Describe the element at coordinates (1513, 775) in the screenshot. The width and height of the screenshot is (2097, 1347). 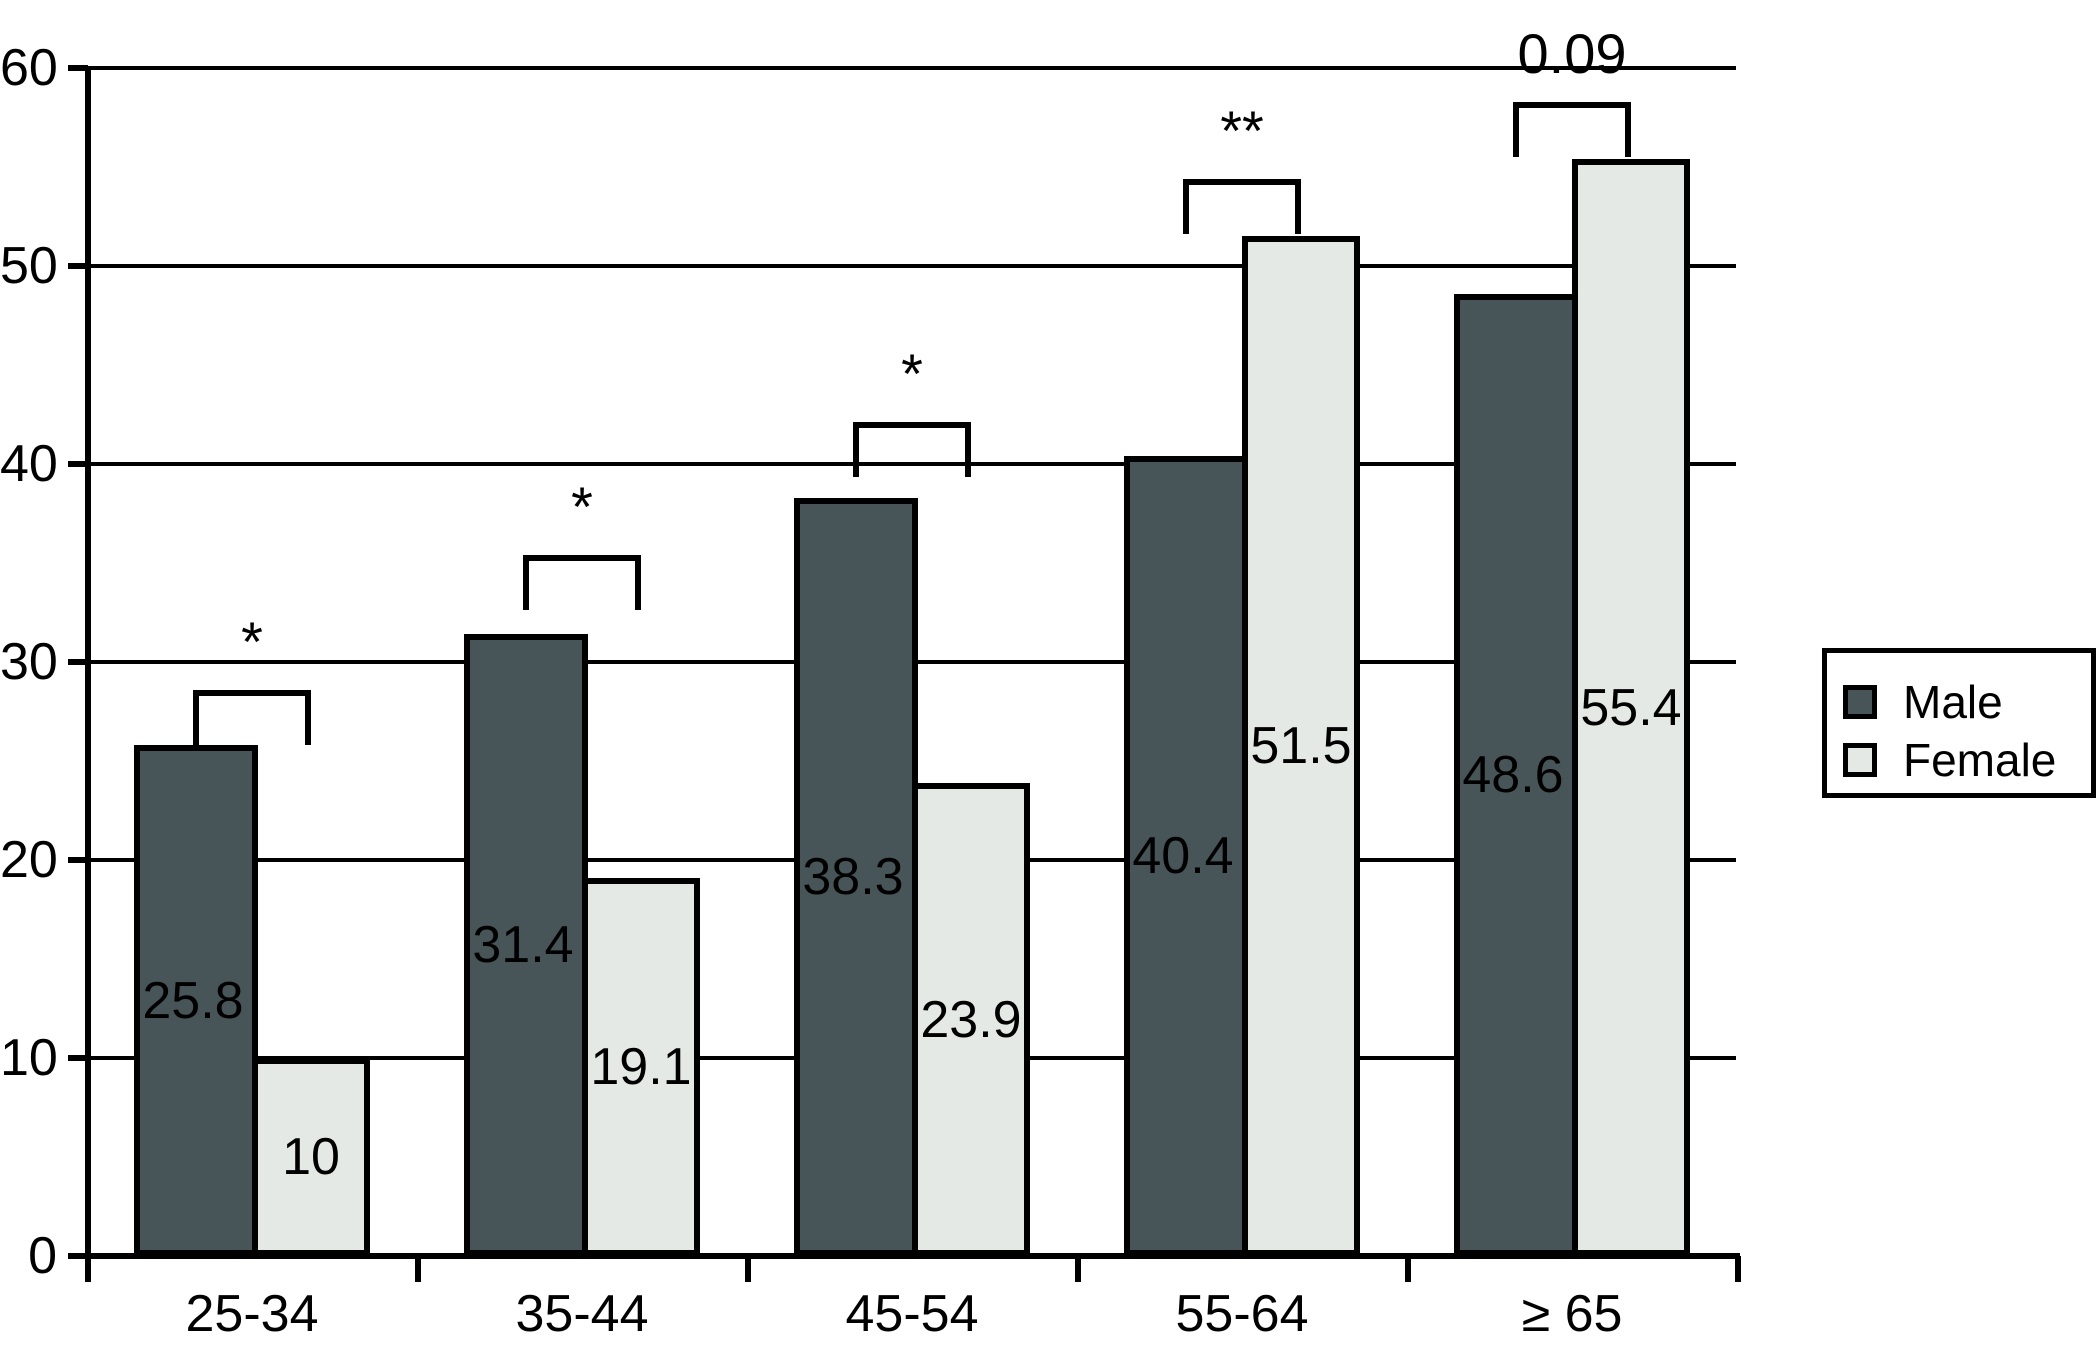
I see `bar-value-label-male: 48.6` at that location.